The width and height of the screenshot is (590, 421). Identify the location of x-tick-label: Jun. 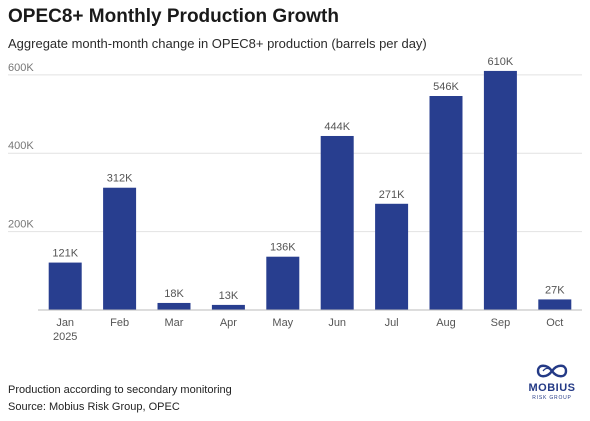
(337, 323).